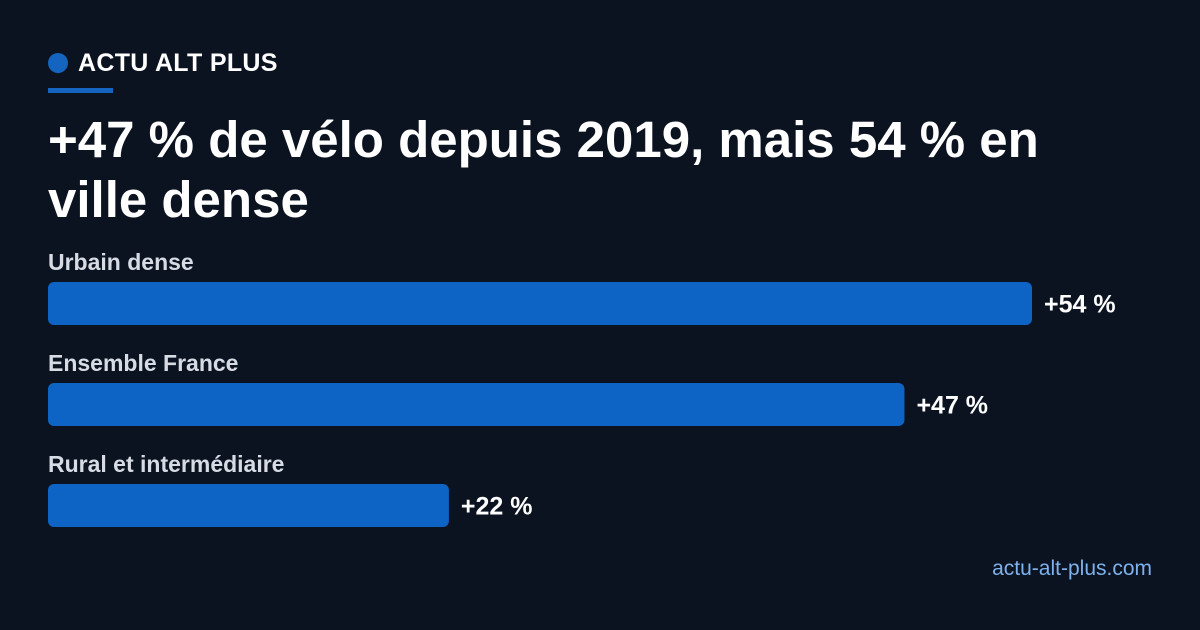 This screenshot has height=630, width=1200. I want to click on value-label: +47 %, so click(952, 406).